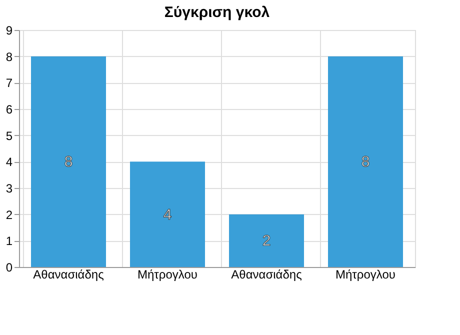 This screenshot has width=460, height=335. I want to click on y-tick-label: 9, so click(9, 31).